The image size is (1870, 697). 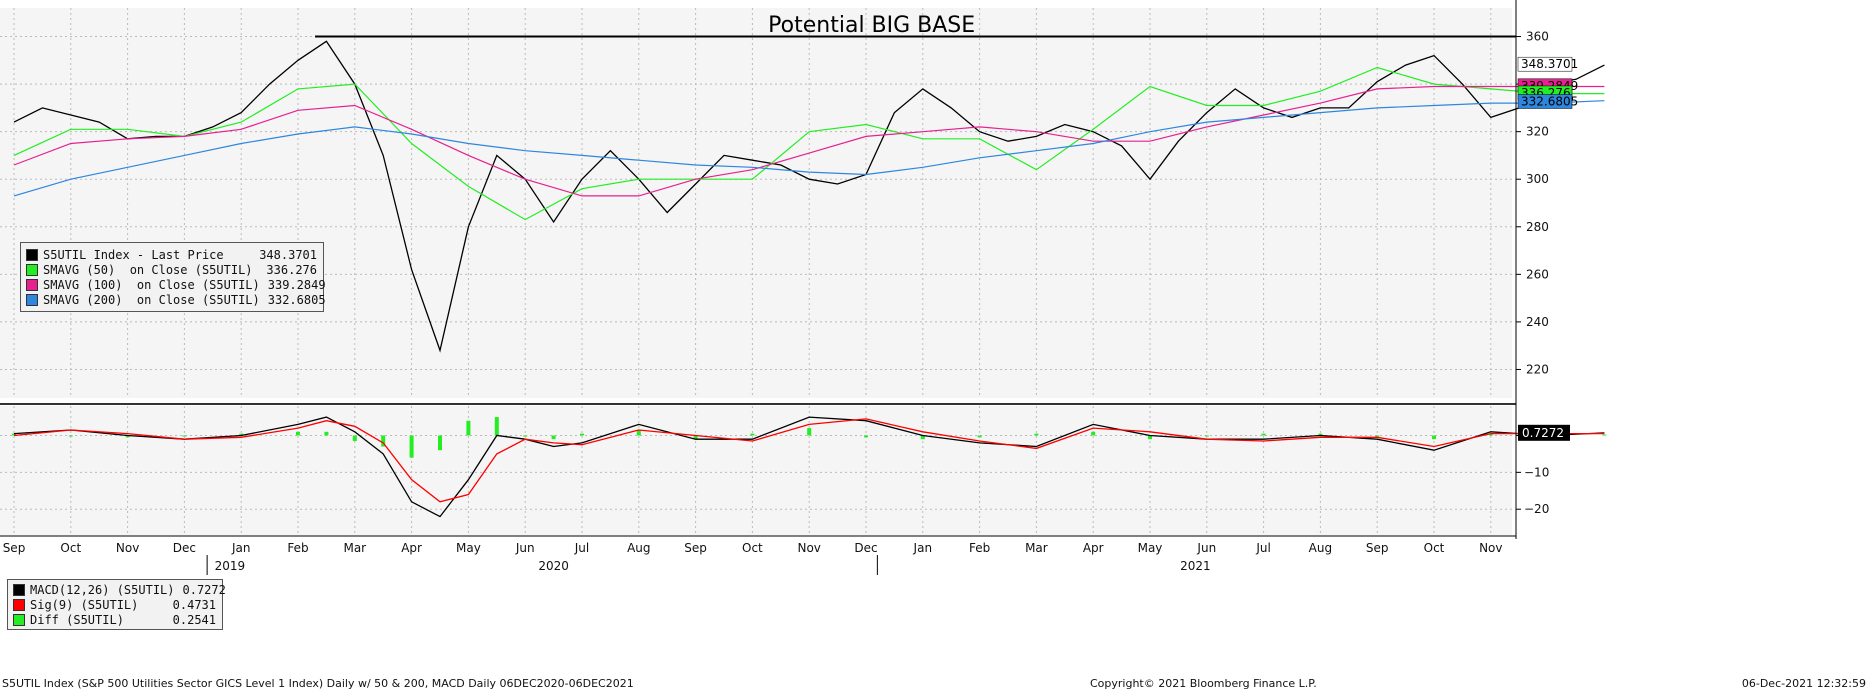 I want to click on year-label: 2019, so click(x=230, y=566).